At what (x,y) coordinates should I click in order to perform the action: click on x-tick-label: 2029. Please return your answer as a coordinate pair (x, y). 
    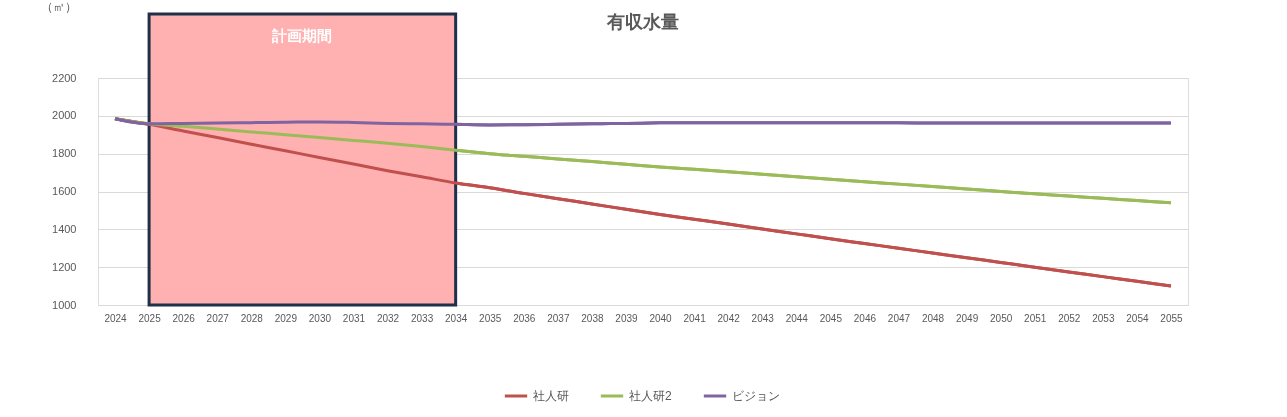
    Looking at the image, I should click on (286, 318).